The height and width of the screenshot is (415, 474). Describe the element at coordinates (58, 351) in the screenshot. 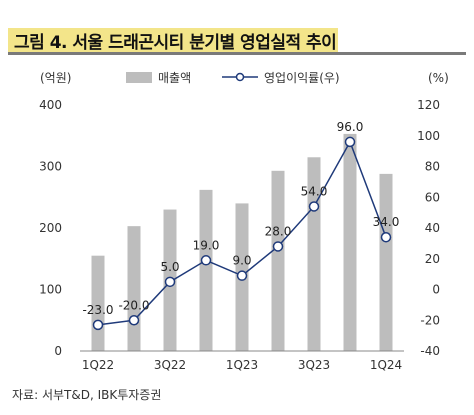

I see `left-tick-label: 0` at that location.